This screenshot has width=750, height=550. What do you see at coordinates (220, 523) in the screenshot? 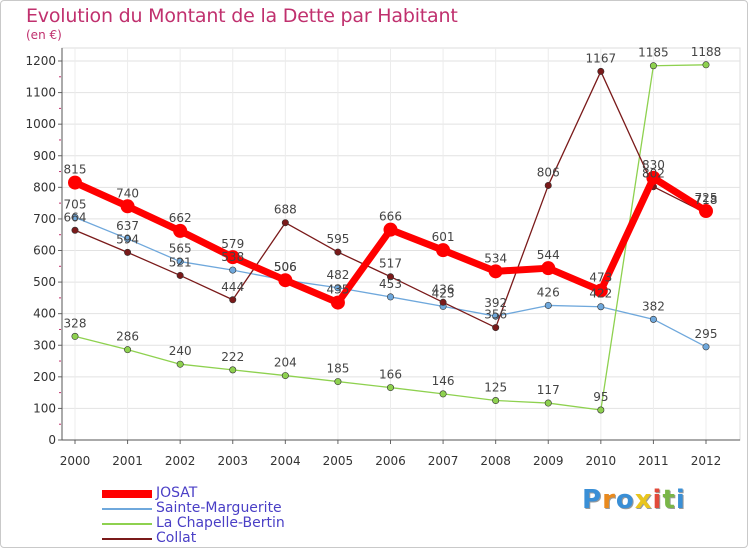
I see `legend-label: La Chapelle-Bertin` at bounding box center [220, 523].